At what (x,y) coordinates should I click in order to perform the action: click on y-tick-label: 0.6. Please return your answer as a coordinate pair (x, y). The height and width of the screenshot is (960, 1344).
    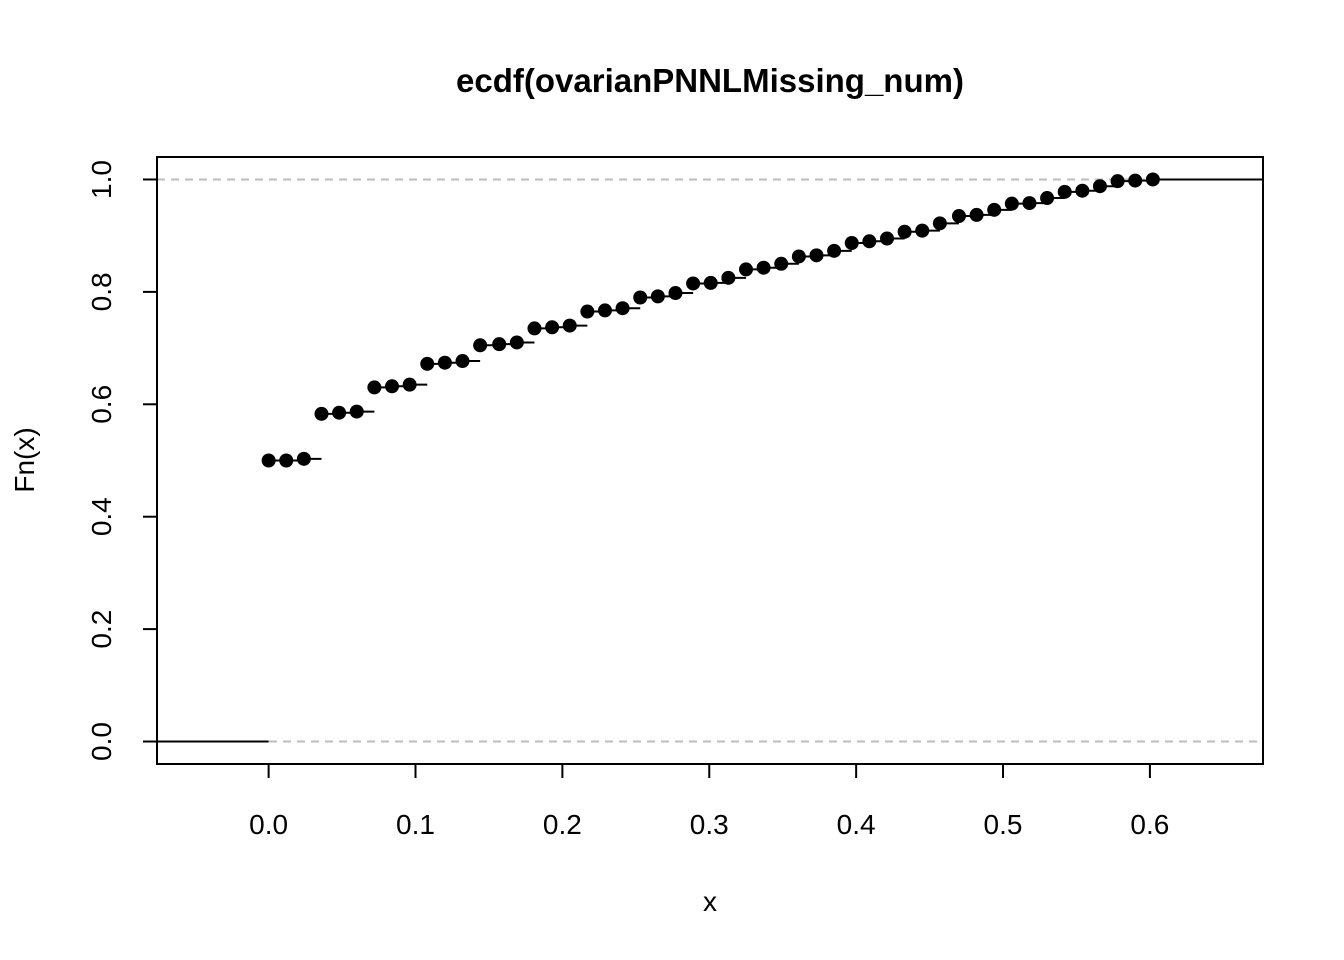
    Looking at the image, I should click on (101, 404).